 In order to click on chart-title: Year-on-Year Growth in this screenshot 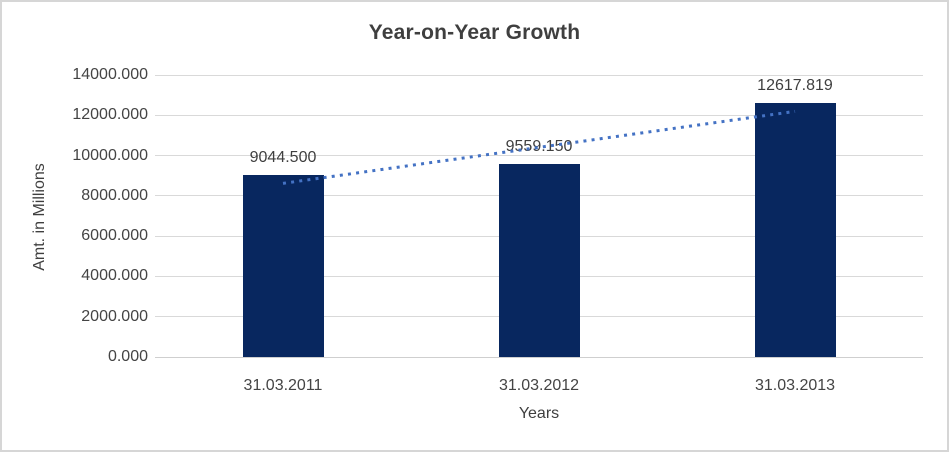, I will do `click(474, 32)`.